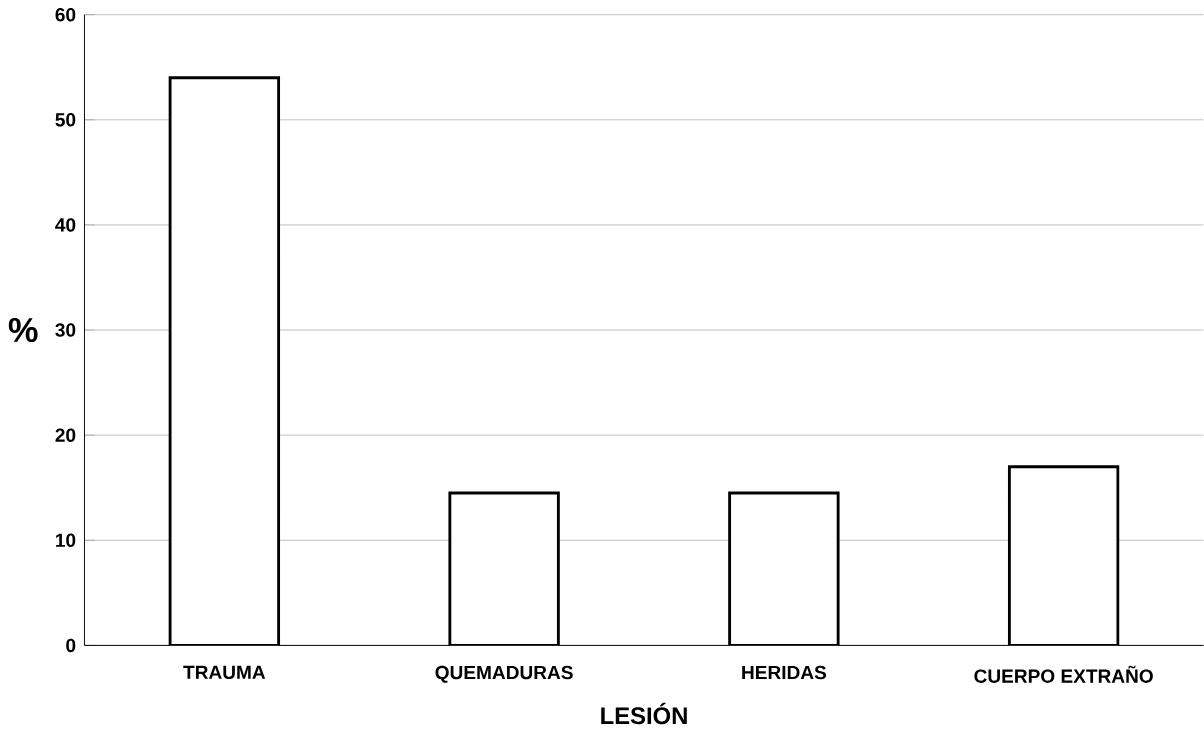 The height and width of the screenshot is (732, 1204). I want to click on y-tick-label: 40, so click(65, 225).